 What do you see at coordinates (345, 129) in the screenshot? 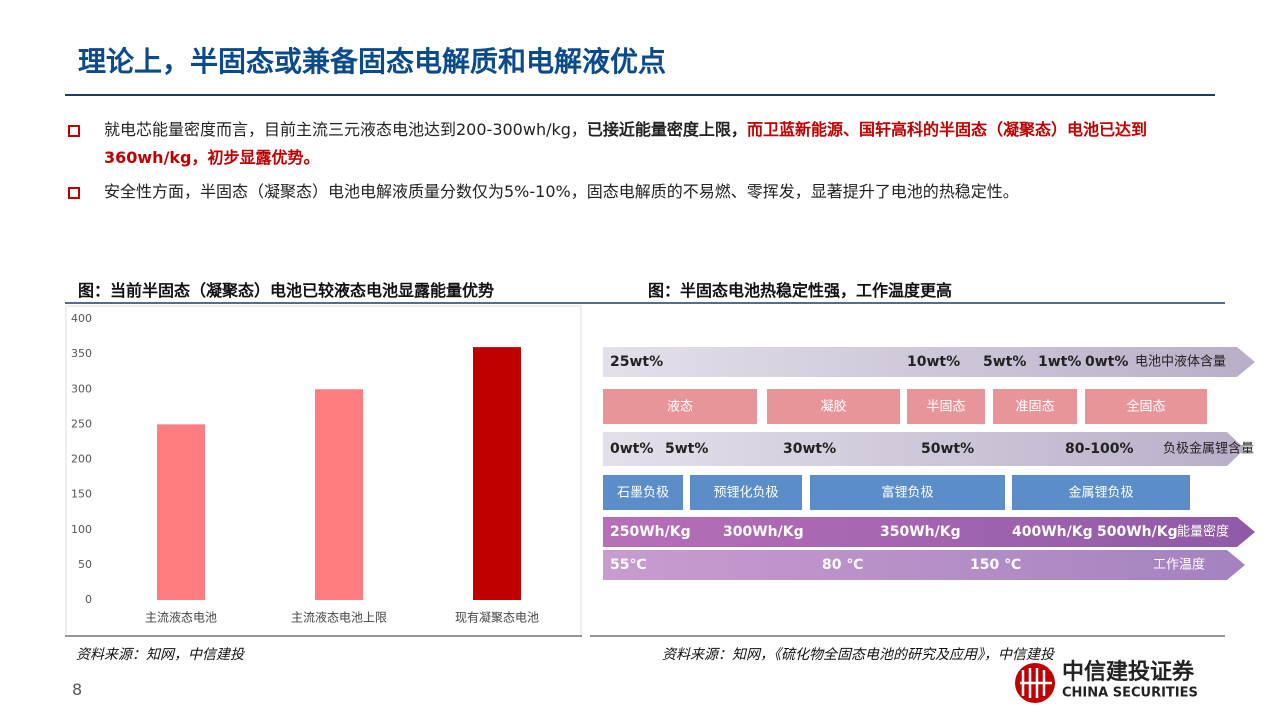
I see `text: 就电芯能量密度而言，目前主流三元液态电池达到200-300wh/kg，` at bounding box center [345, 129].